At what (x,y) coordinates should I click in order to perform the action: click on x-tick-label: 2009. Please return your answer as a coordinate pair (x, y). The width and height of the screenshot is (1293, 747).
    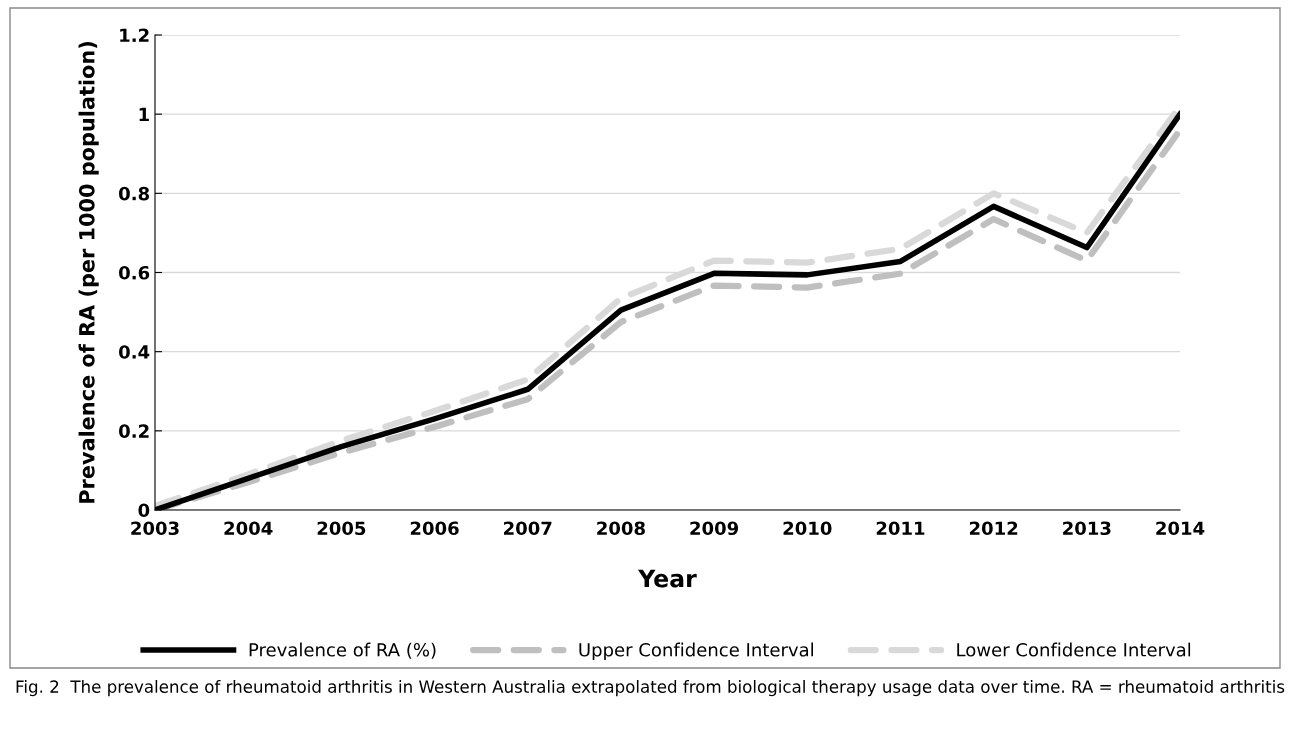
    Looking at the image, I should click on (714, 528).